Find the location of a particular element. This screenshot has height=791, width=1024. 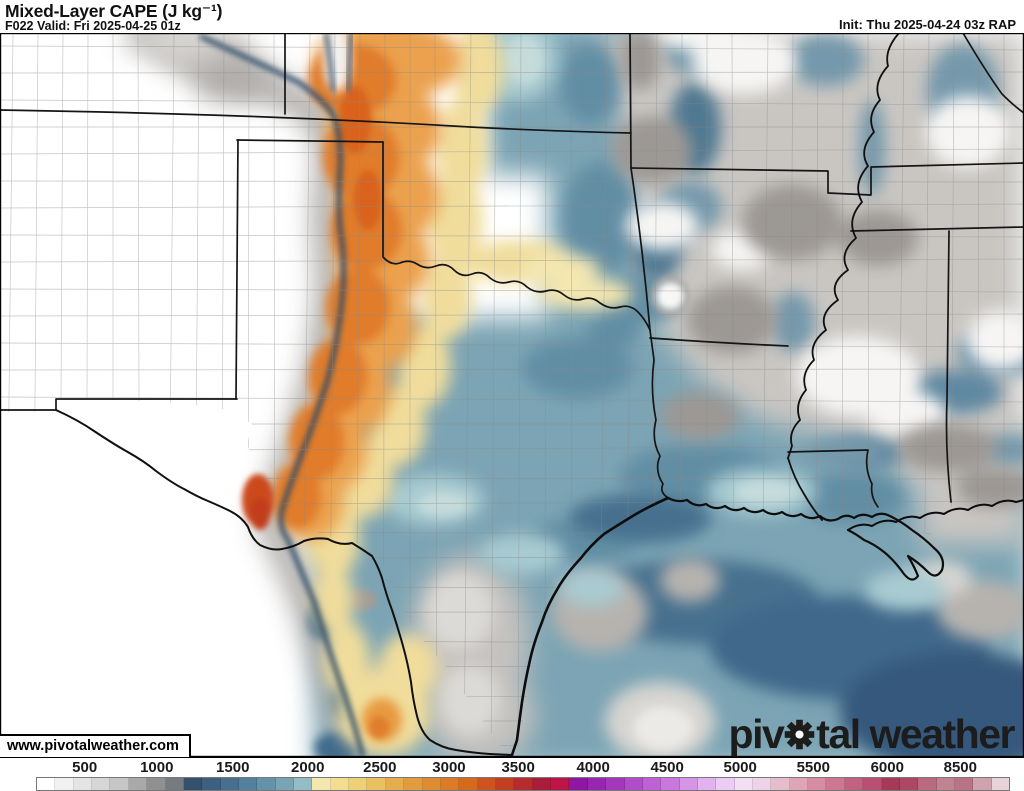

gear-icon is located at coordinates (799, 732).